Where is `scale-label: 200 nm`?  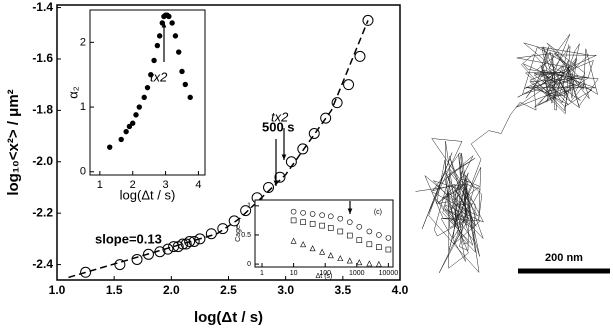
scale-label: 200 nm is located at coordinates (564, 258).